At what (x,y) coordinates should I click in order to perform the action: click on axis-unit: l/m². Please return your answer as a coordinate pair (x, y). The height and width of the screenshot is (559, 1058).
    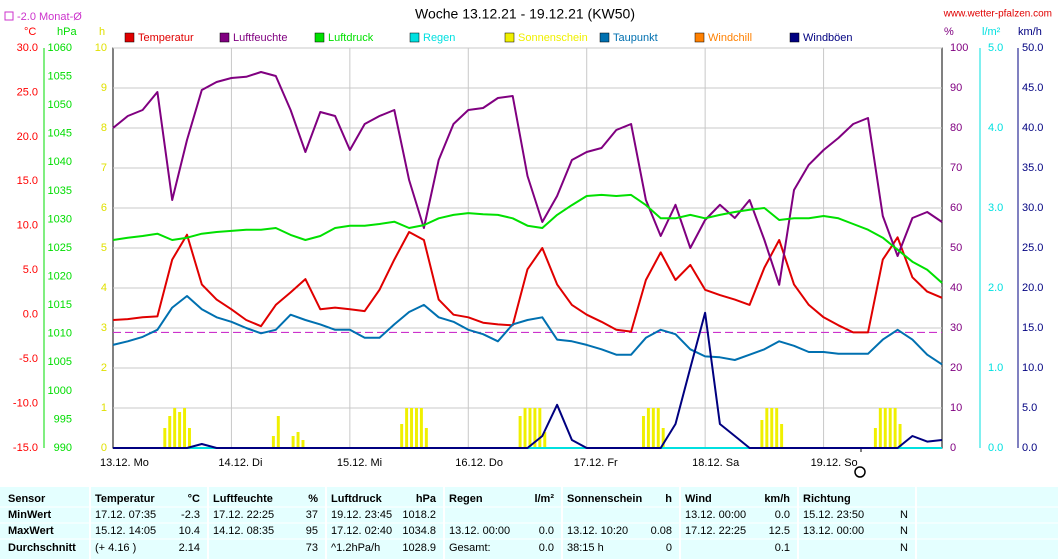
    Looking at the image, I should click on (991, 32).